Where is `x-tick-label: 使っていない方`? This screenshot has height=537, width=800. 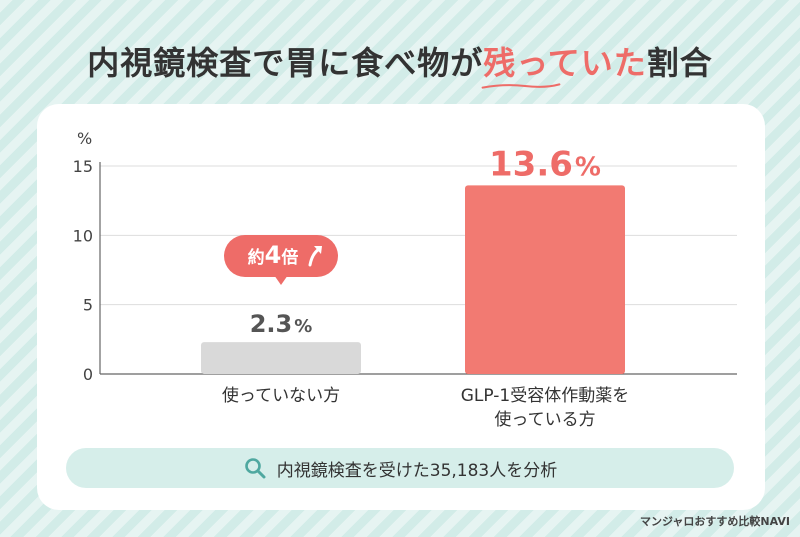 x-tick-label: 使っていない方 is located at coordinates (281, 395).